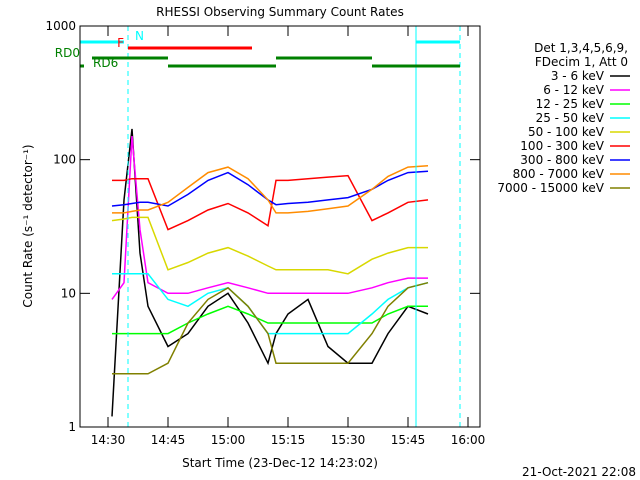  What do you see at coordinates (562, 146) in the screenshot?
I see `legend-label: 100 - 300 keV` at bounding box center [562, 146].